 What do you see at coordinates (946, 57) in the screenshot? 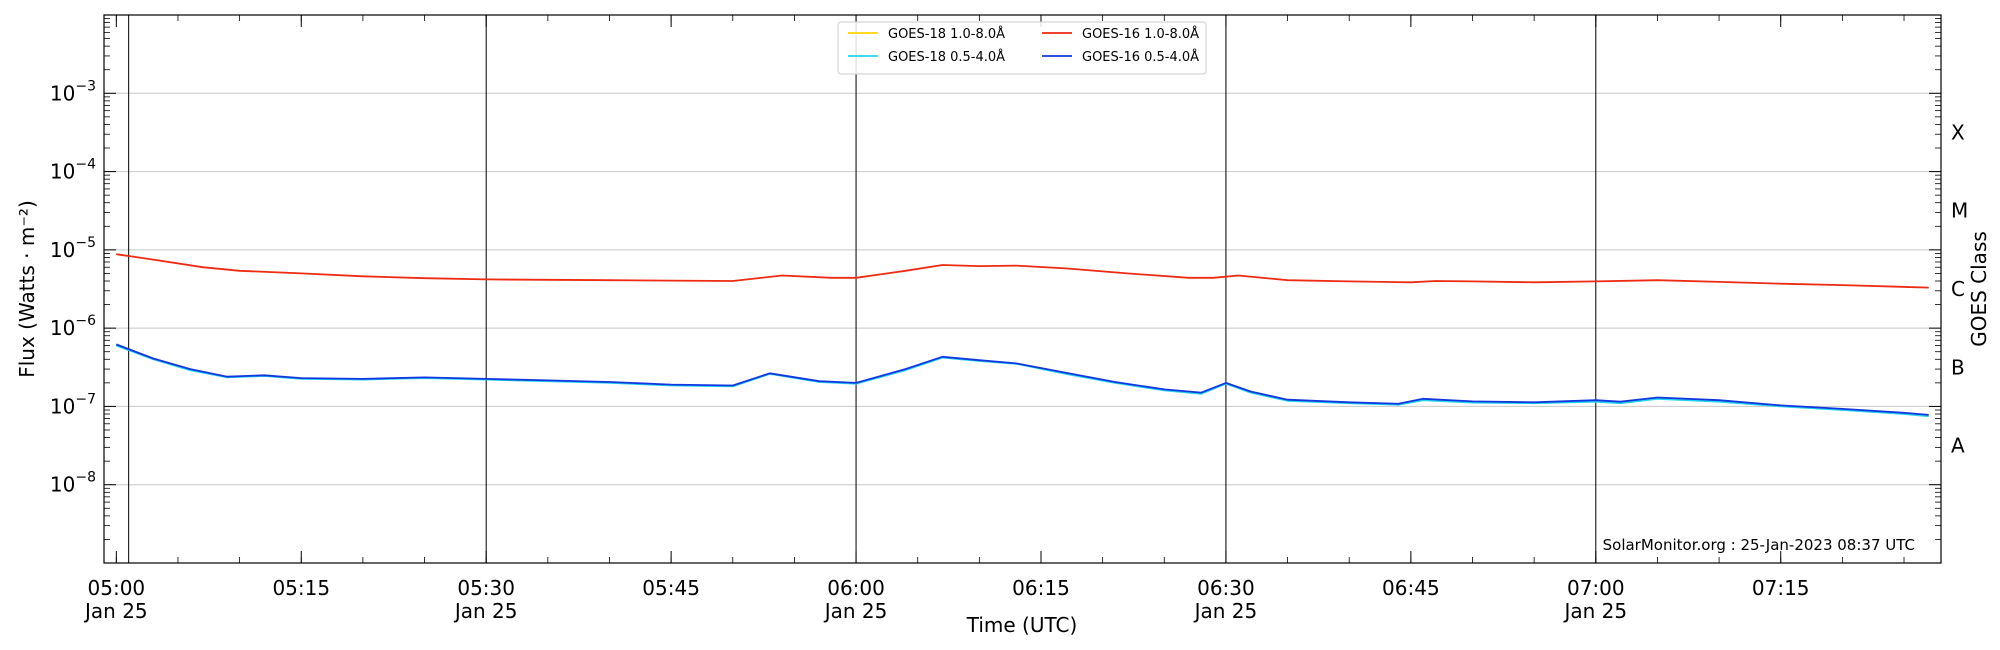
I see `legend-label: GOES-18 0.5-4.0Å` at bounding box center [946, 57].